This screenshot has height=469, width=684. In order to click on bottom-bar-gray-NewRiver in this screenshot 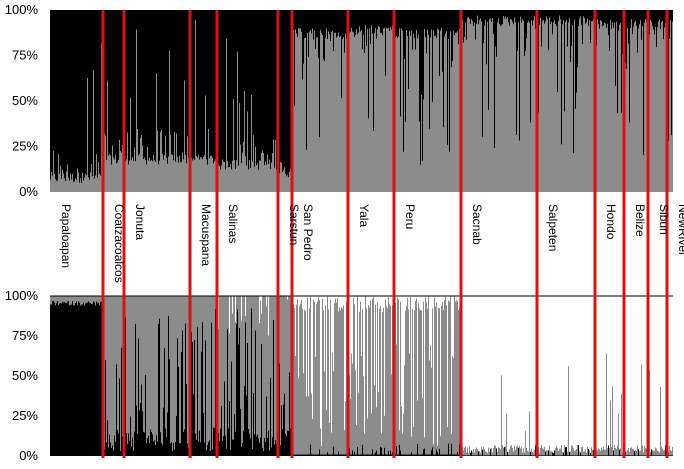, I will do `click(670, 452)`.